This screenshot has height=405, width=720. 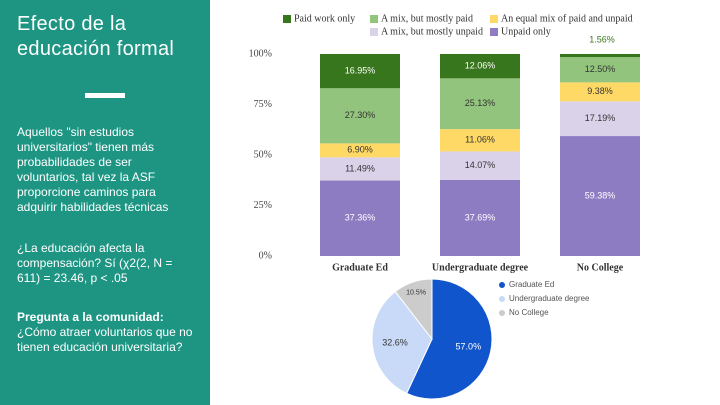 What do you see at coordinates (567, 18) in the screenshot?
I see `legend-label: An equal mix of paid and unpaid` at bounding box center [567, 18].